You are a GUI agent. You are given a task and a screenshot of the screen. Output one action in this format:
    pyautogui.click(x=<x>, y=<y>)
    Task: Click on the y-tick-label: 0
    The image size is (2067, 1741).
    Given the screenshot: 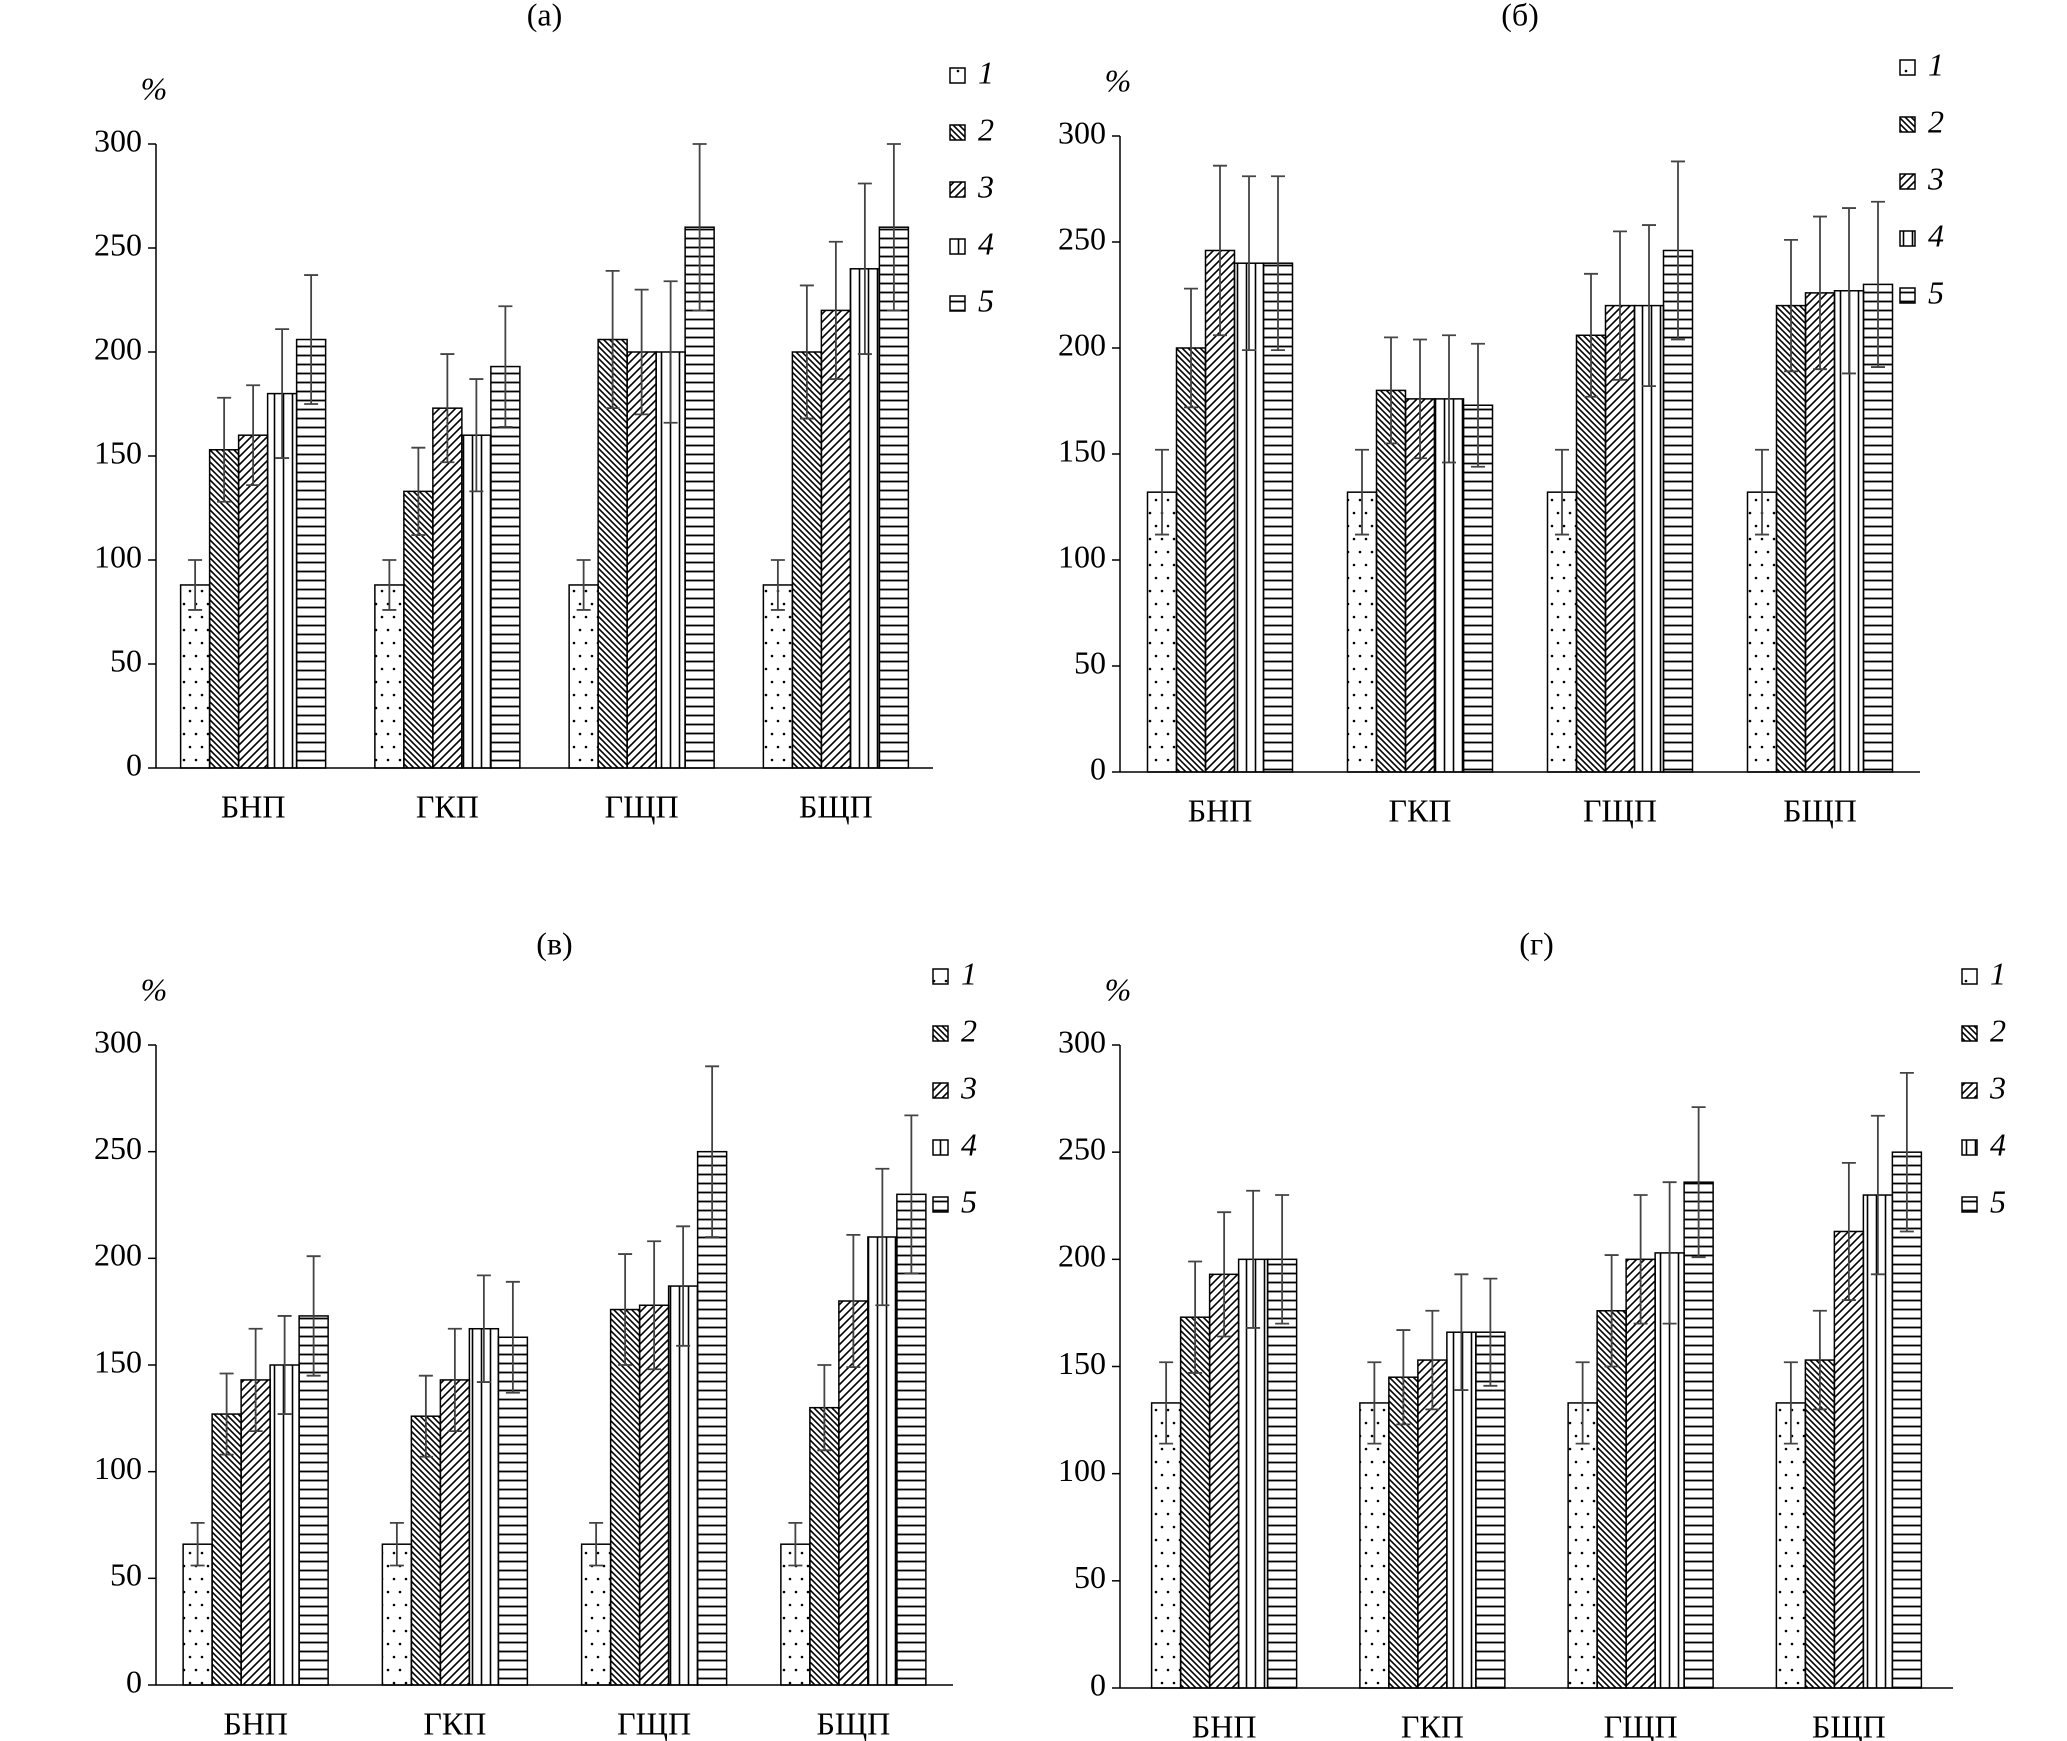 What is the action you would take?
    pyautogui.click(x=134, y=764)
    